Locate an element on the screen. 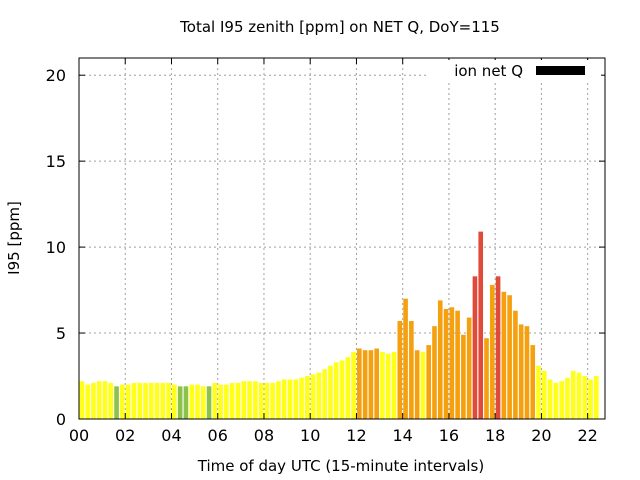  legend-swatch is located at coordinates (560, 70).